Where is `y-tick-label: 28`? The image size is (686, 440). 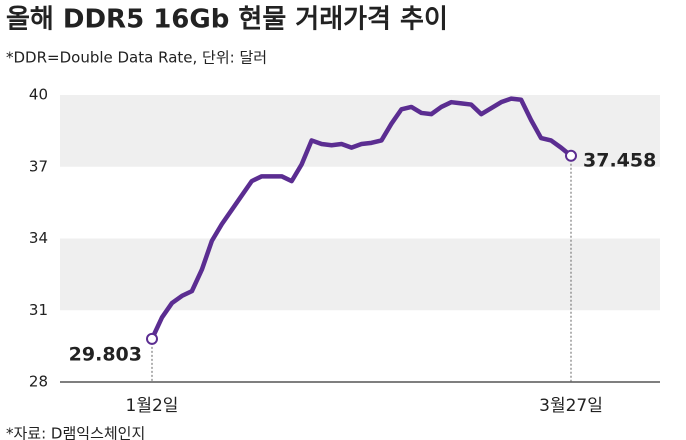
y-tick-label: 28 is located at coordinates (38, 382).